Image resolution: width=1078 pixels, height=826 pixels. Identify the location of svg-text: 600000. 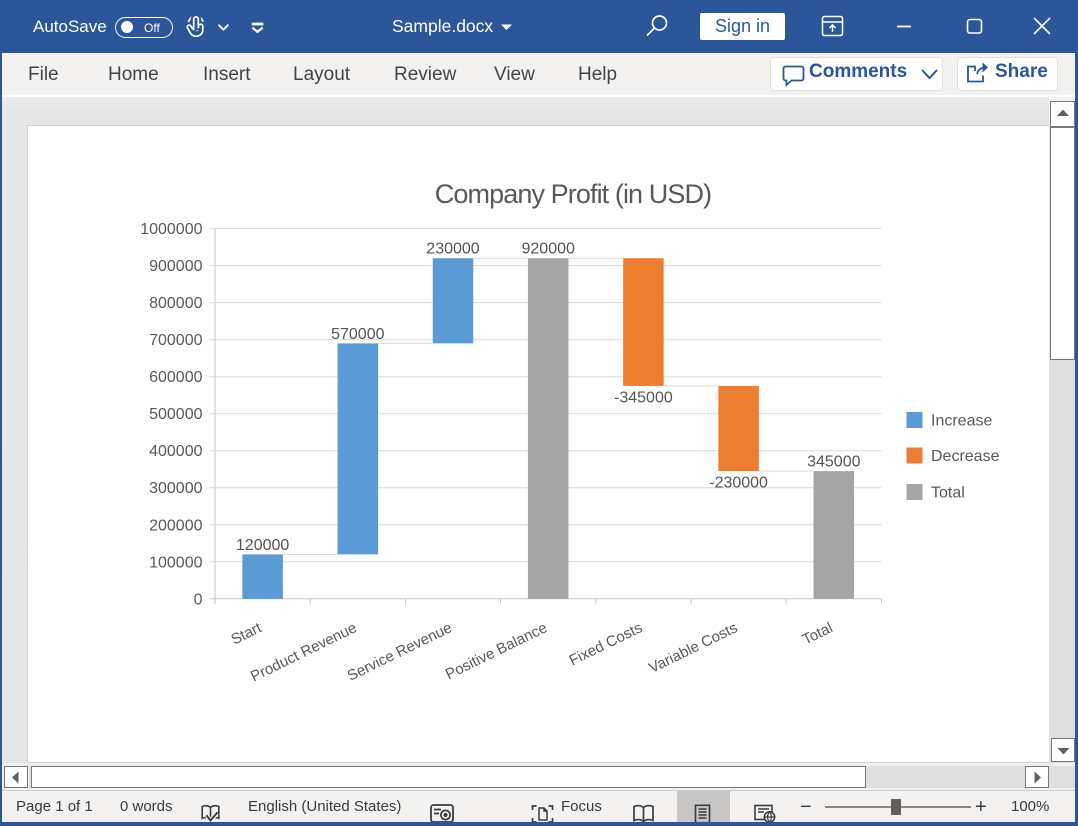
(175, 377).